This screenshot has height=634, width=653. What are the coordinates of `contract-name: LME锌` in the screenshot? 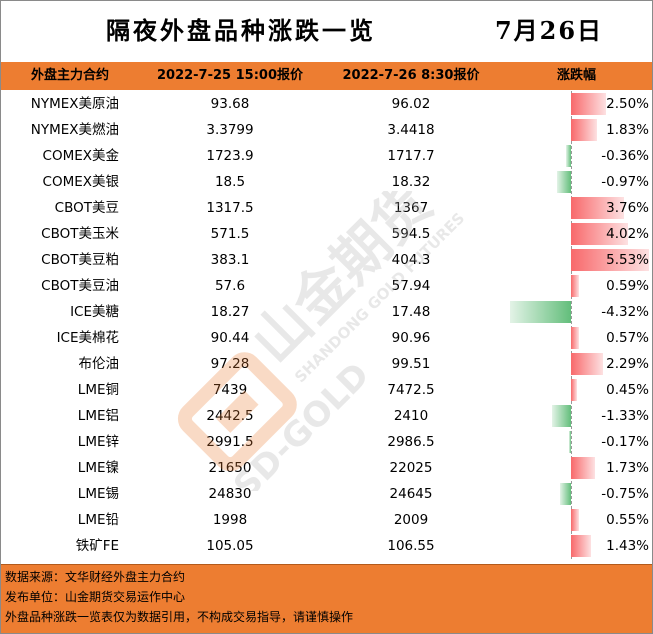 It's located at (98, 442).